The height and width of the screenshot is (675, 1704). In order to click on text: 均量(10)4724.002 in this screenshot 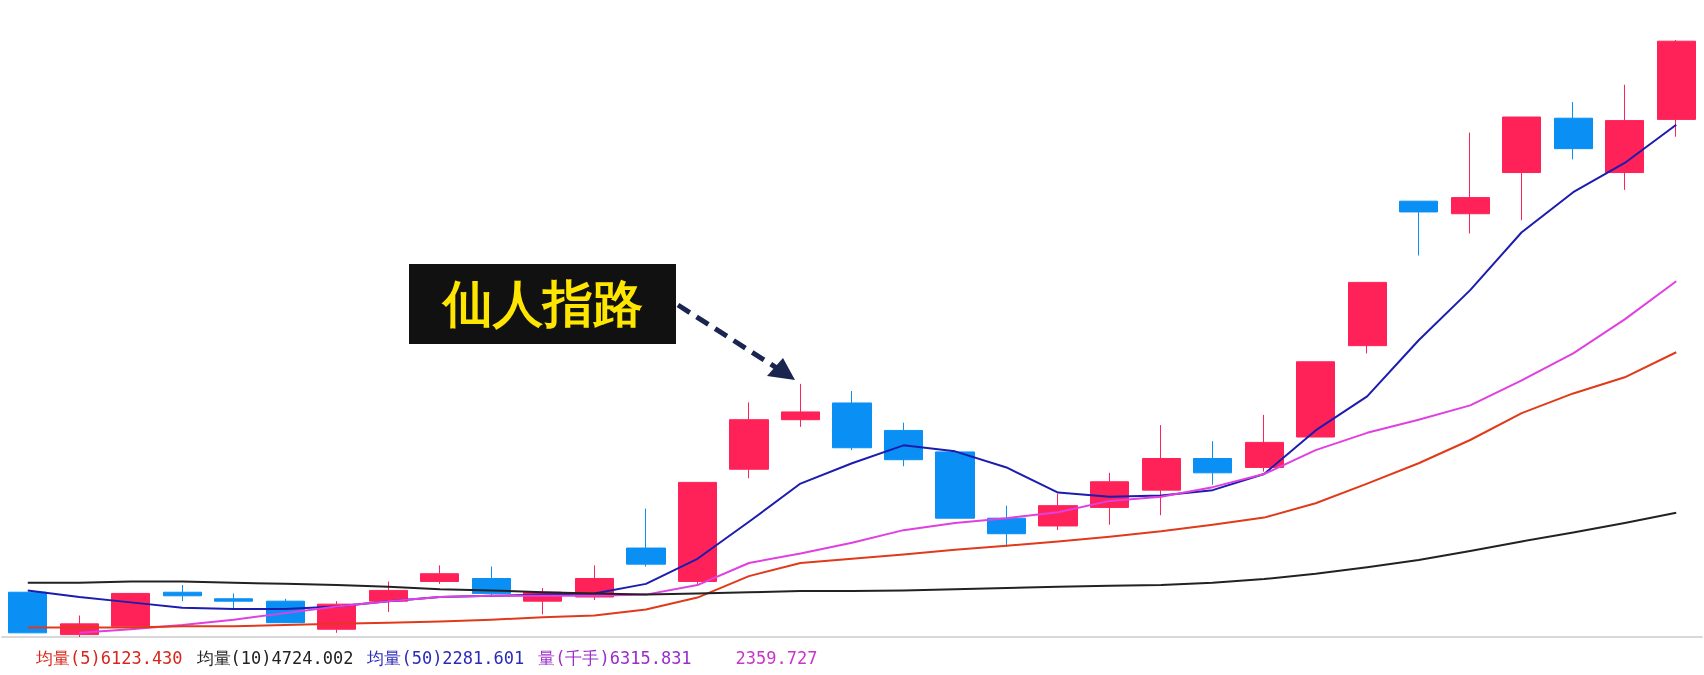, I will do `click(275, 658)`.